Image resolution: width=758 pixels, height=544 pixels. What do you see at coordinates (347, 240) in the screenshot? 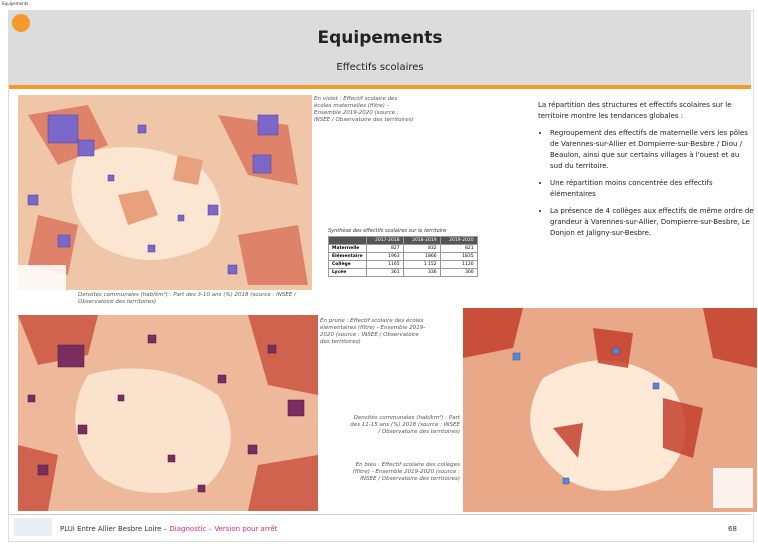
I see `header-cell` at bounding box center [347, 240].